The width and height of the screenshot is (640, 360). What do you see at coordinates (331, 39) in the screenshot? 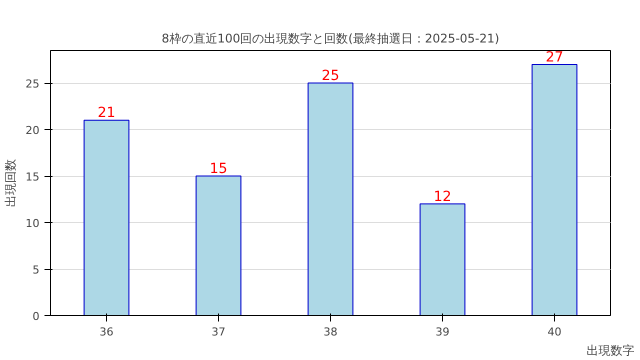
I see `chart-title: 8枠の直近100回の出現数字と回数(最終抽選日：2025-05-21)` at bounding box center [331, 39].